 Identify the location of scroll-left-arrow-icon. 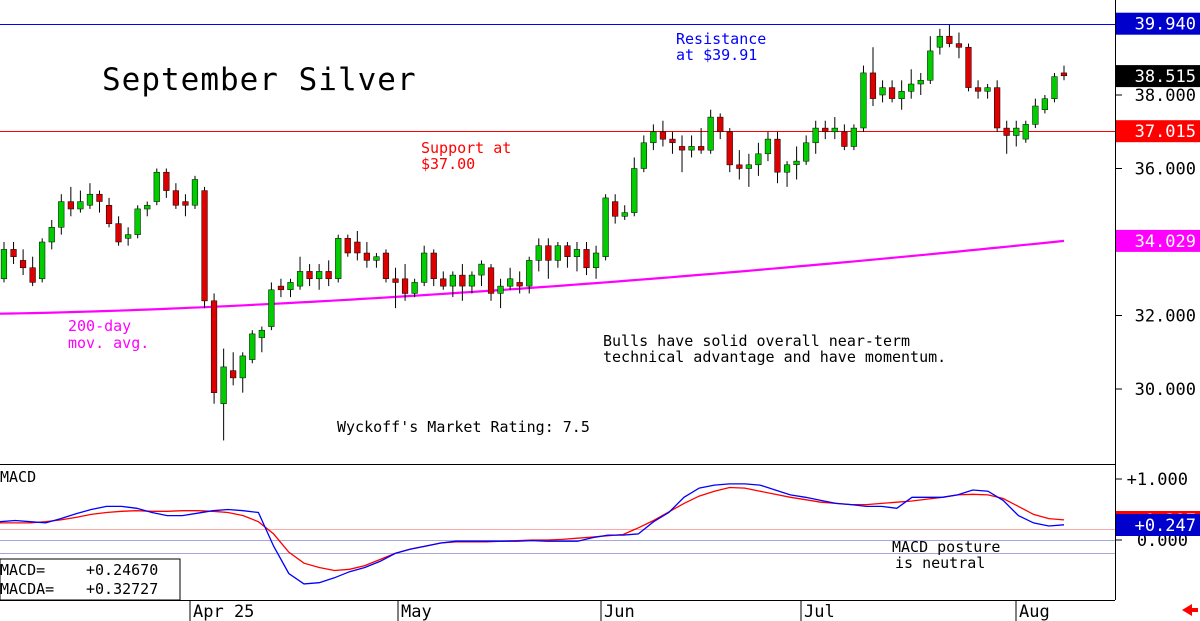
(1190, 610).